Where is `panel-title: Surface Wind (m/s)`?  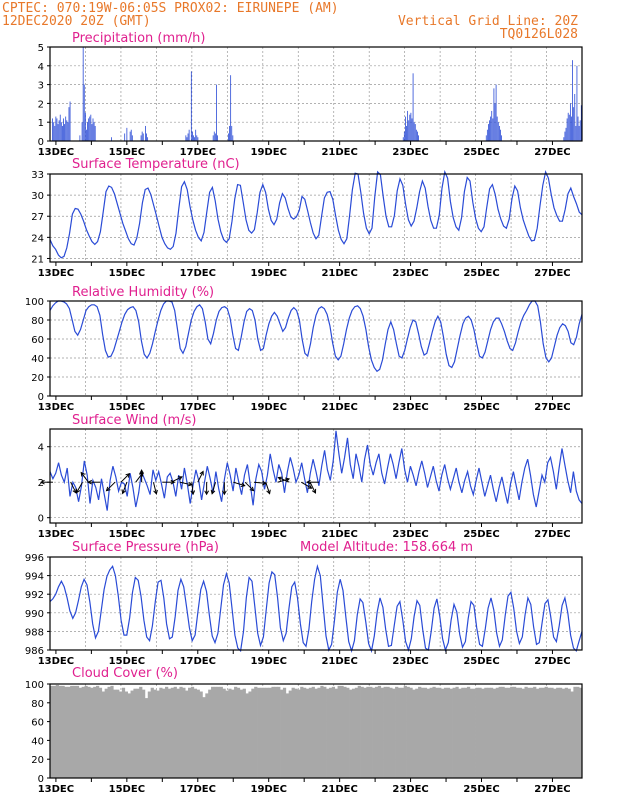 panel-title: Surface Wind (m/s) is located at coordinates (134, 420).